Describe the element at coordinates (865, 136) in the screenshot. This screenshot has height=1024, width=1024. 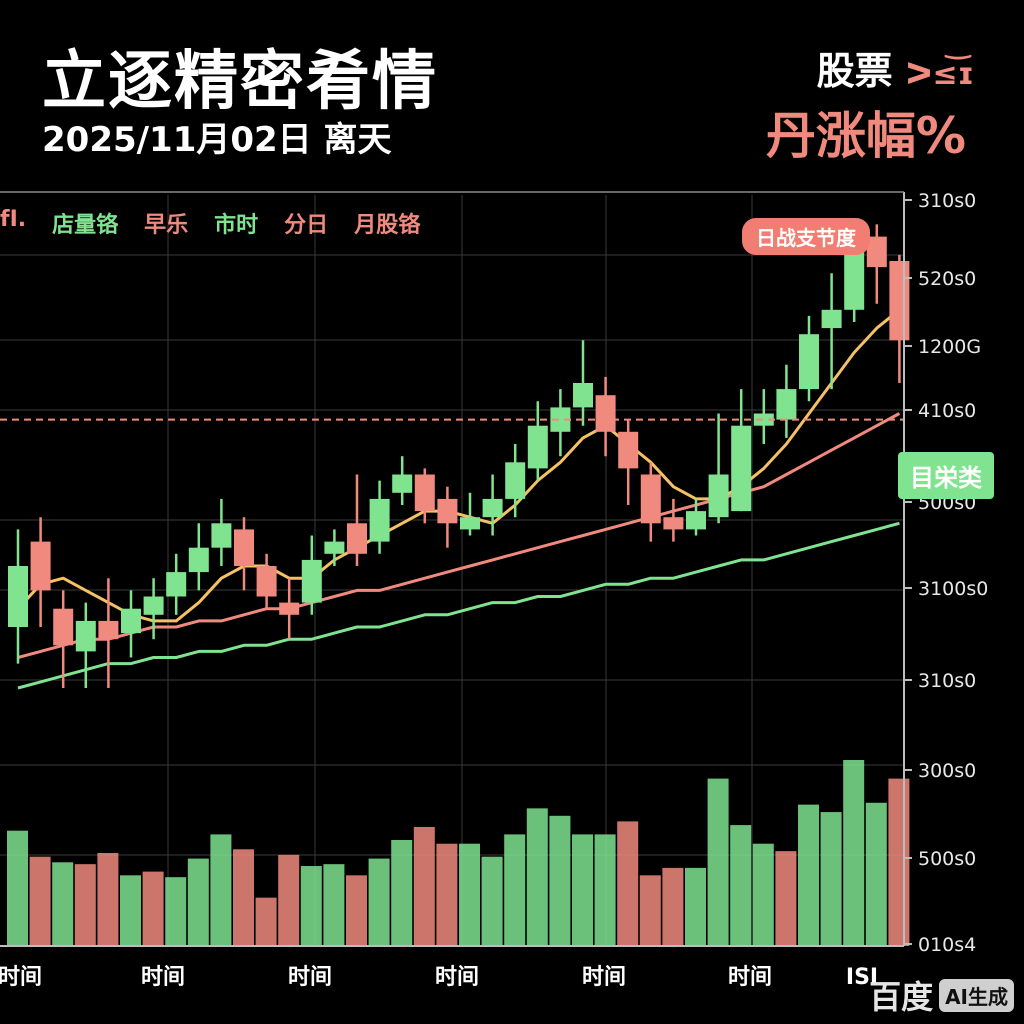
I see `corner-label-change: 丹涨幅%` at that location.